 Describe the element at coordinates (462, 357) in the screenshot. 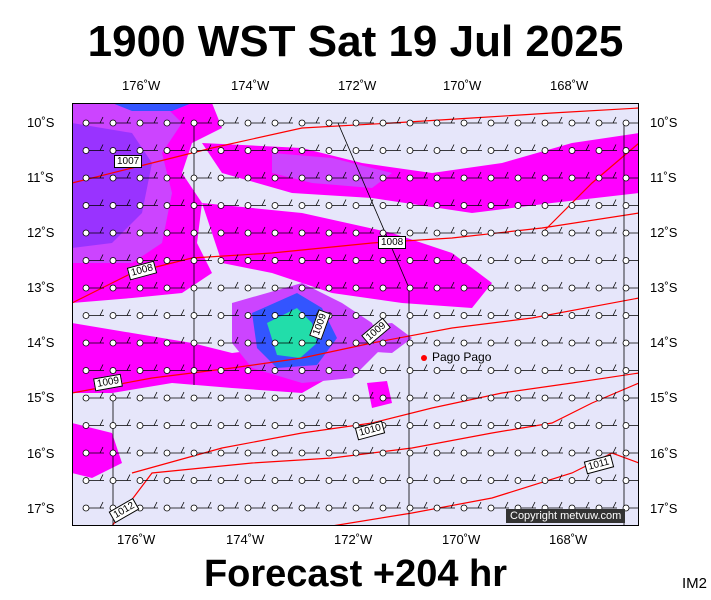

I see `place-label-pago-pago: Pago Pago` at that location.